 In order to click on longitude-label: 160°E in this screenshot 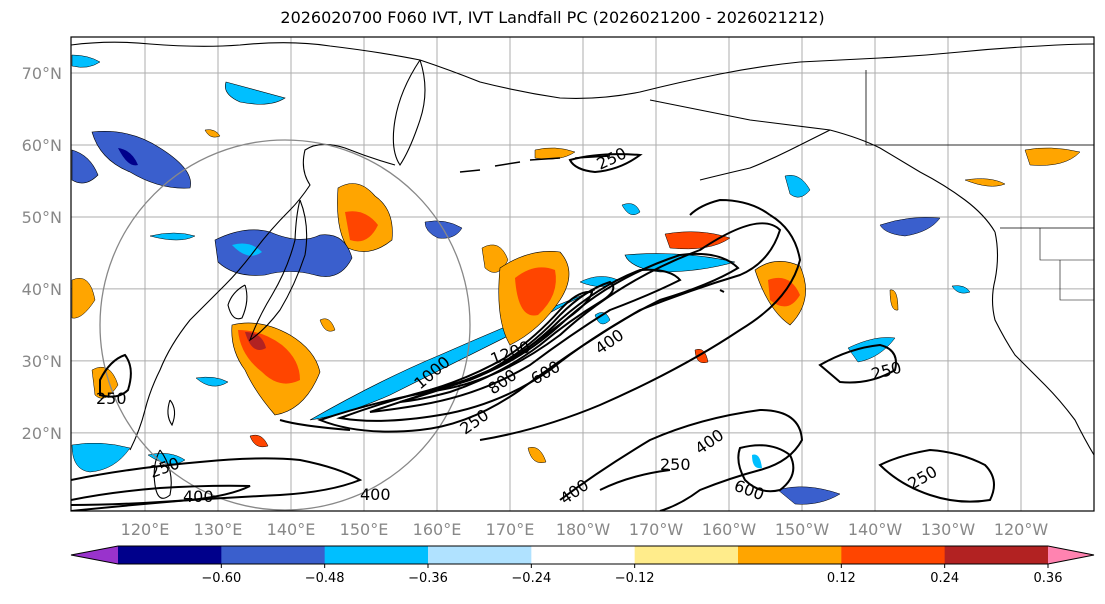, I will do `click(437, 529)`.